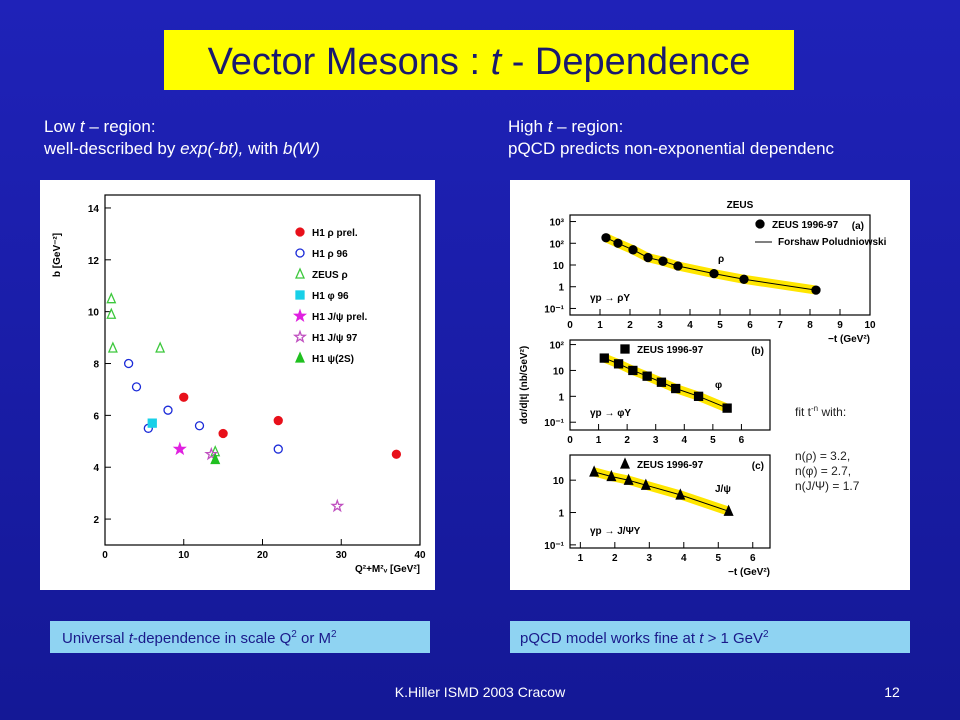  What do you see at coordinates (822, 456) in the screenshot?
I see `fit-note-line: n(ρ) = 3.2,` at bounding box center [822, 456].